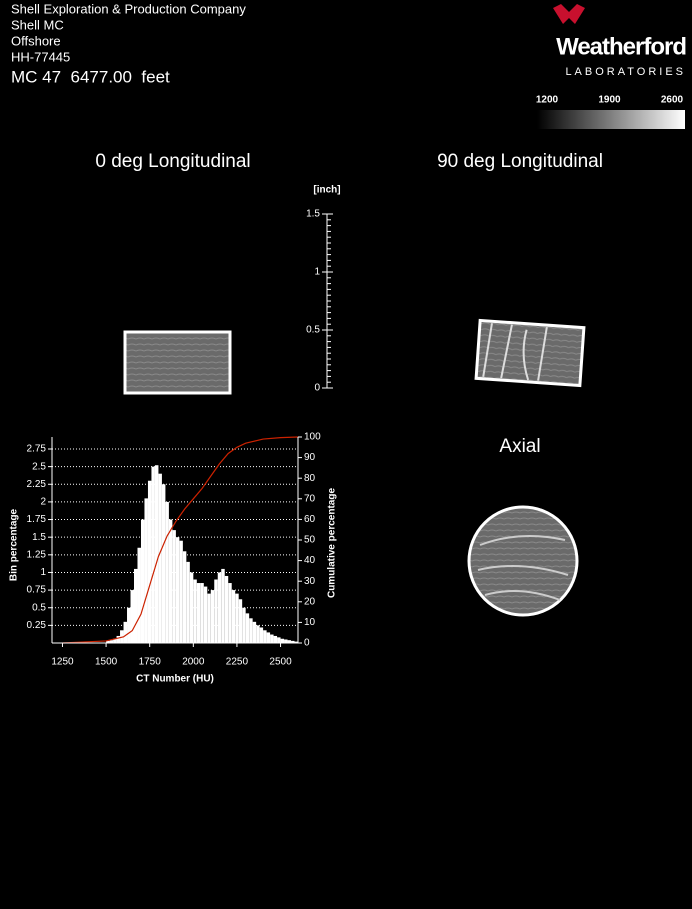 Image resolution: width=692 pixels, height=909 pixels. I want to click on y-tick-label: 0.75, so click(37, 590).